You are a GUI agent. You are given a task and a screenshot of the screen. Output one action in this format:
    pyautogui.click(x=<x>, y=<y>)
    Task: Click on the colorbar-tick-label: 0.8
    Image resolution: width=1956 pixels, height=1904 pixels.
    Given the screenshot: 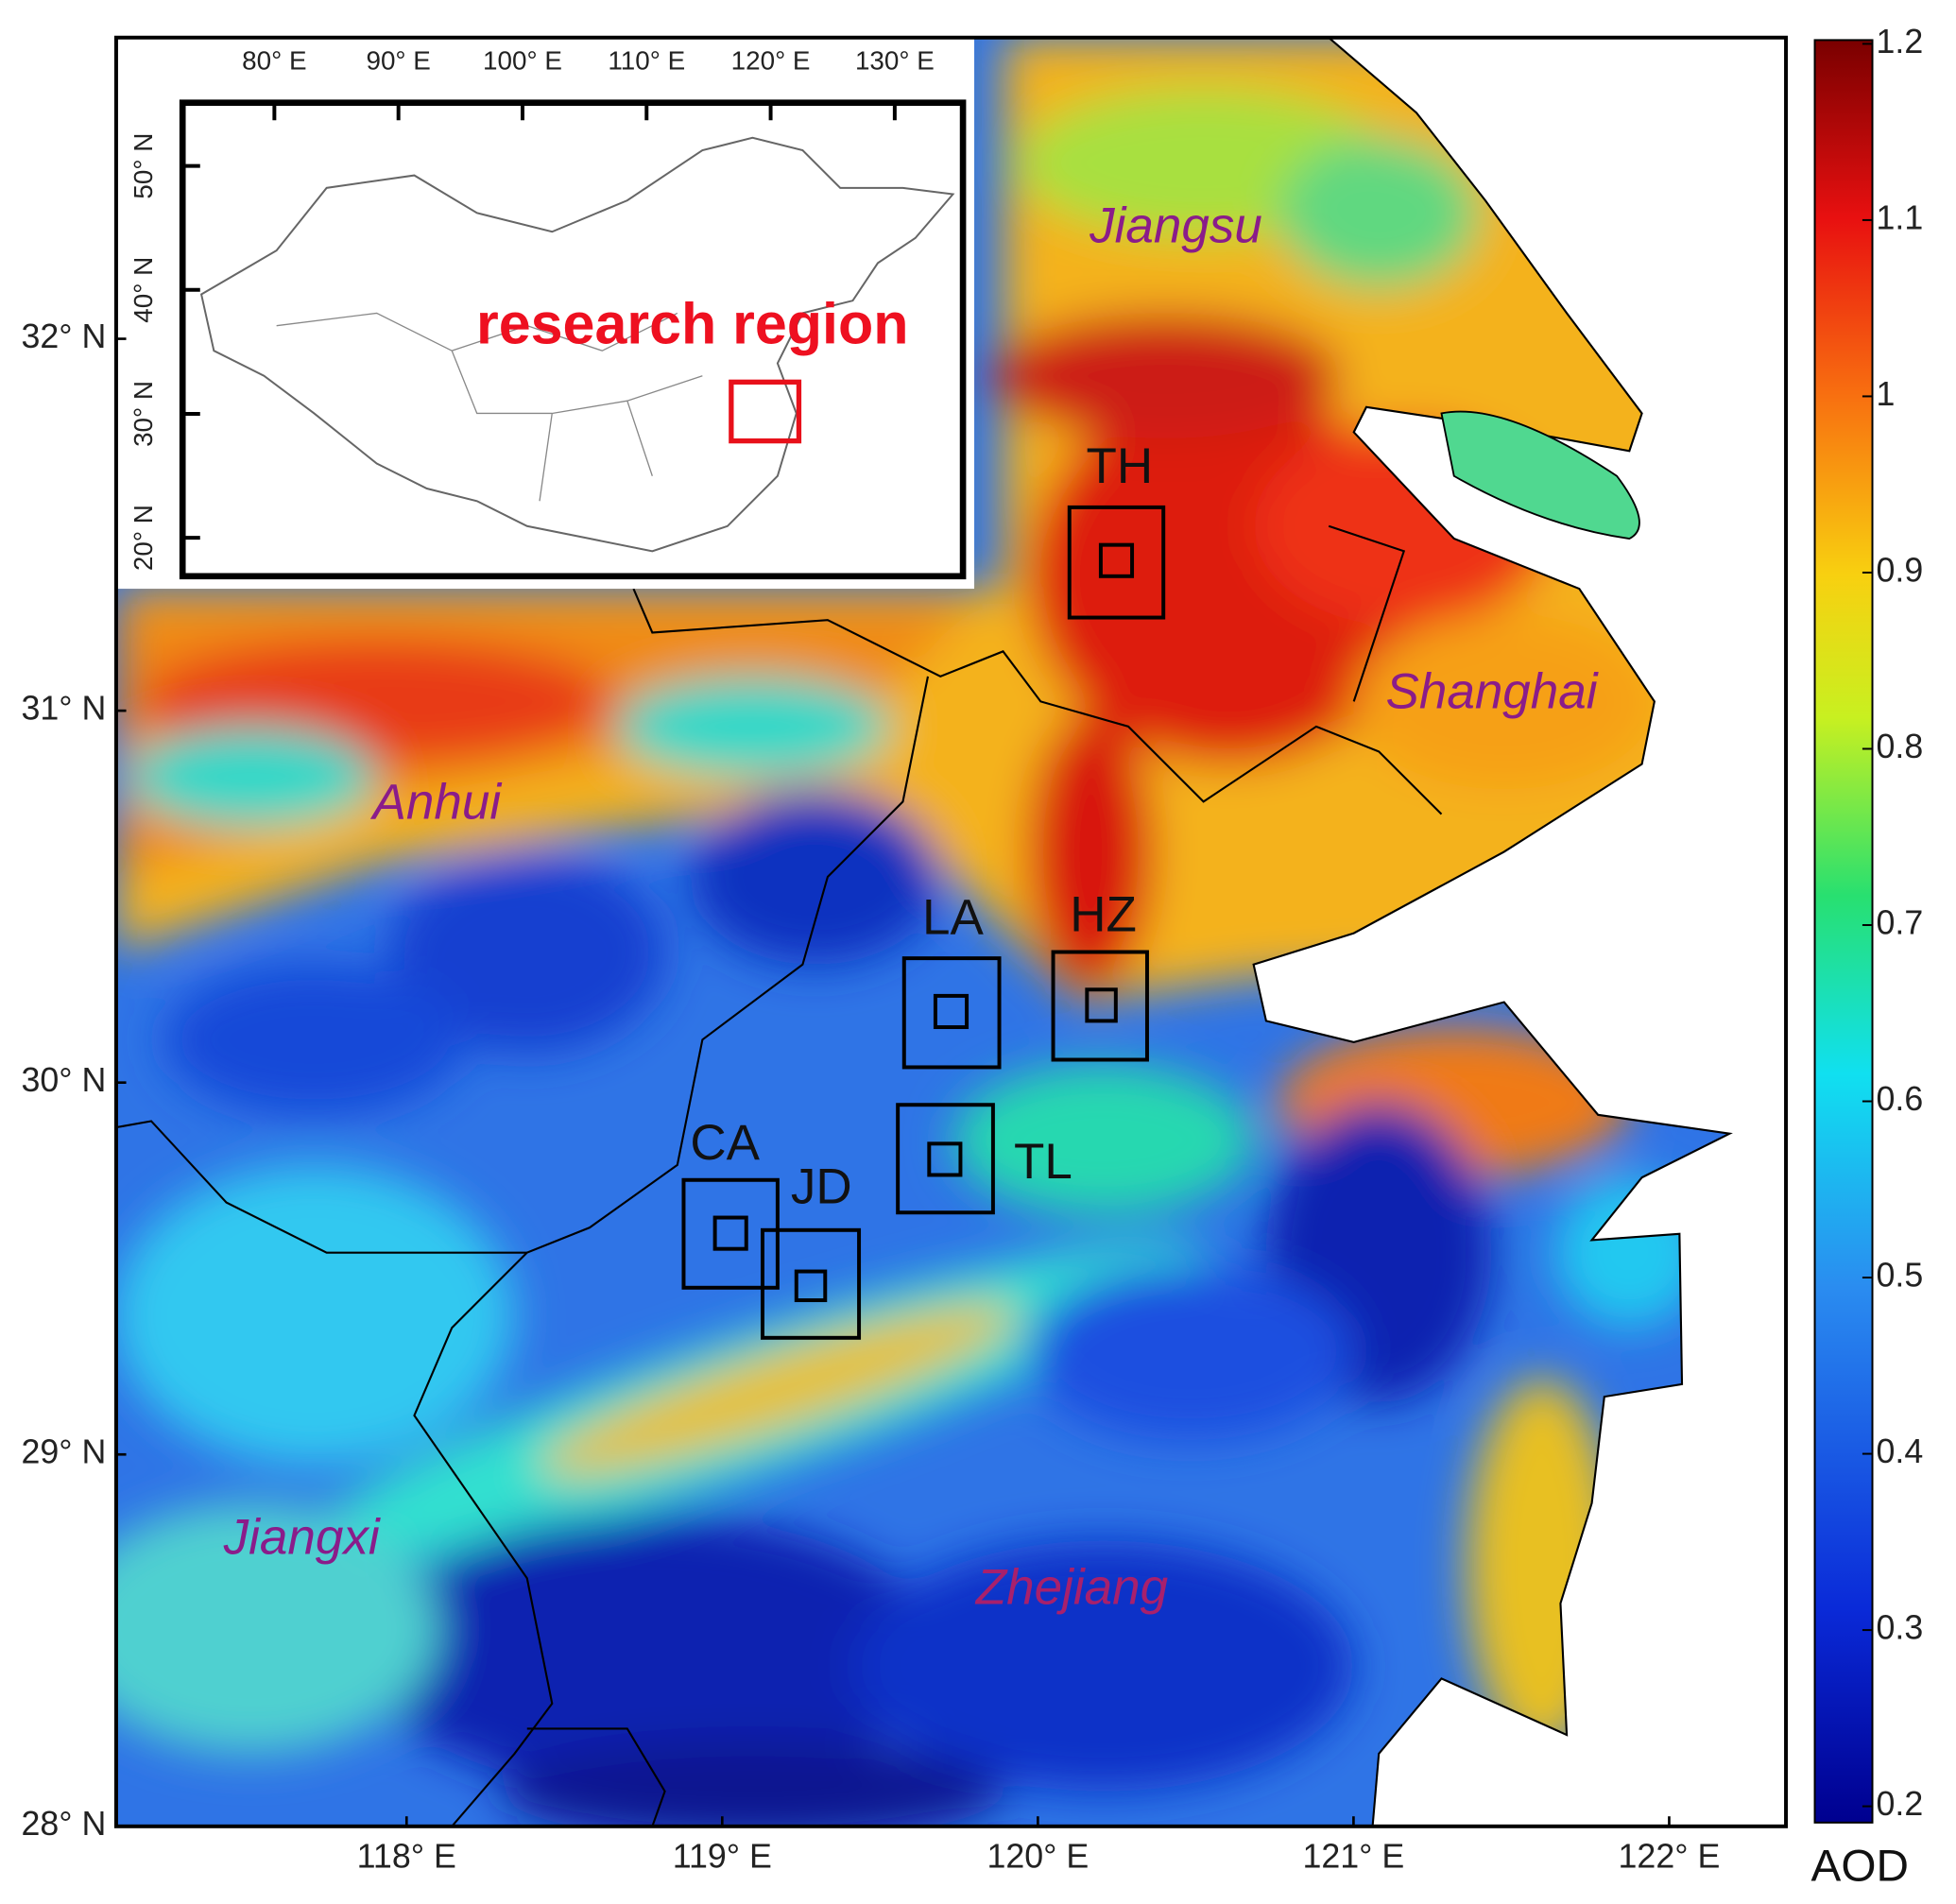 What is the action you would take?
    pyautogui.click(x=1900, y=746)
    